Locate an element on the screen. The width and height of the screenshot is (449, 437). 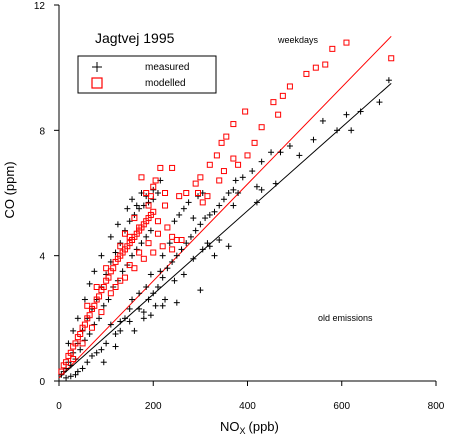
chart-title: Jagtvej 1995 is located at coordinates (135, 38).